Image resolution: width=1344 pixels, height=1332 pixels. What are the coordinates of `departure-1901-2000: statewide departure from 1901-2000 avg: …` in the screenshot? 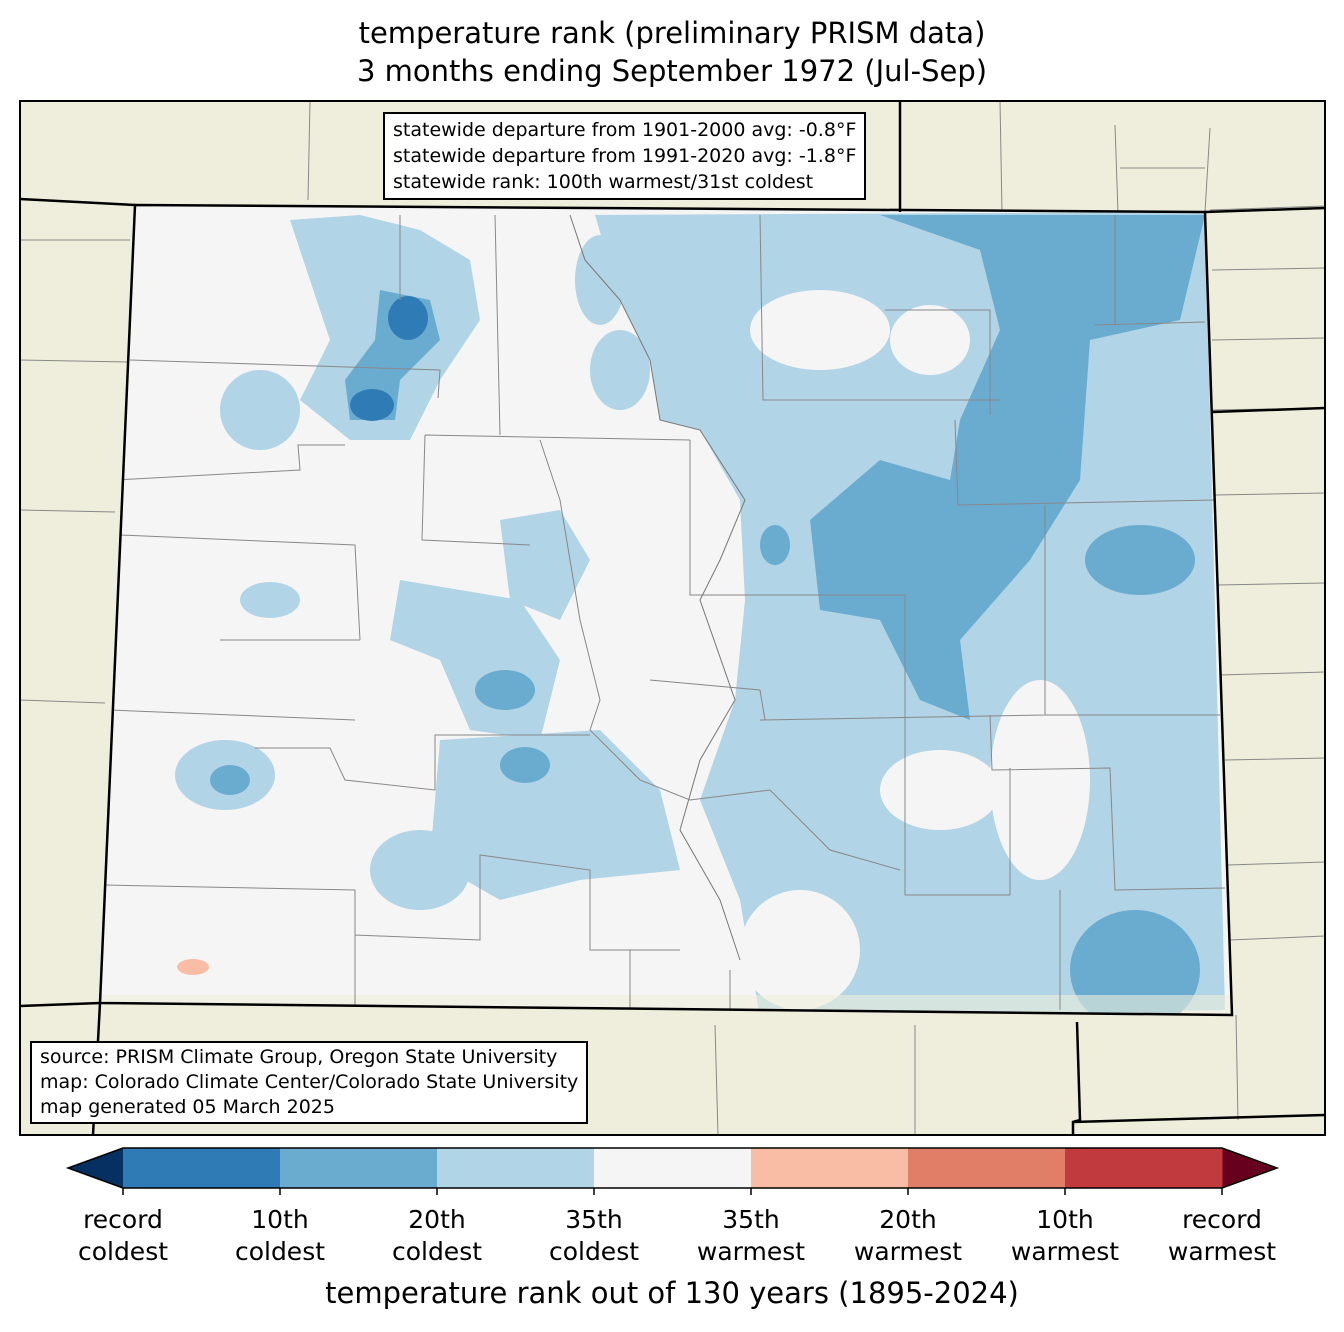 It's located at (625, 130).